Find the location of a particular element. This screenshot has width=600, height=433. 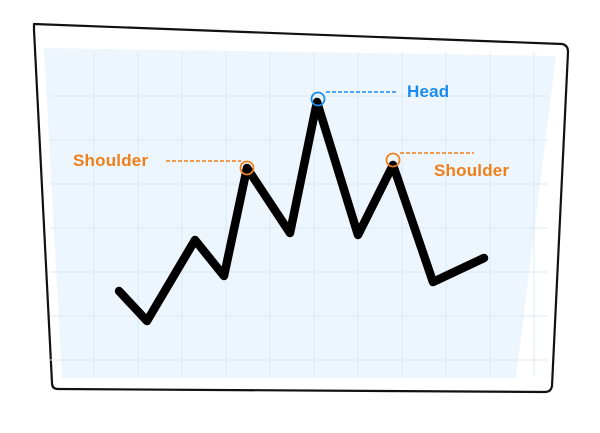

right-shoulder-marker is located at coordinates (393, 160).